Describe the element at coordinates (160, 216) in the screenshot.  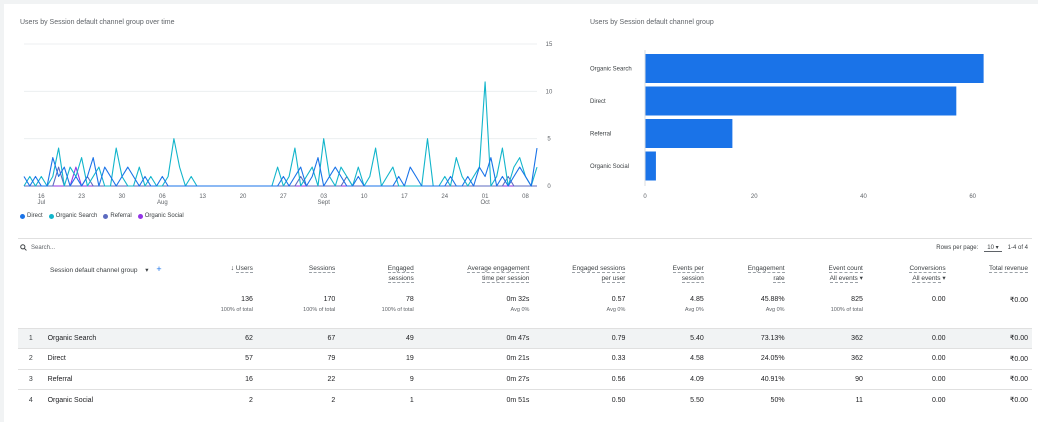
I see `legend-item-organic-social: Organic Social` at that location.